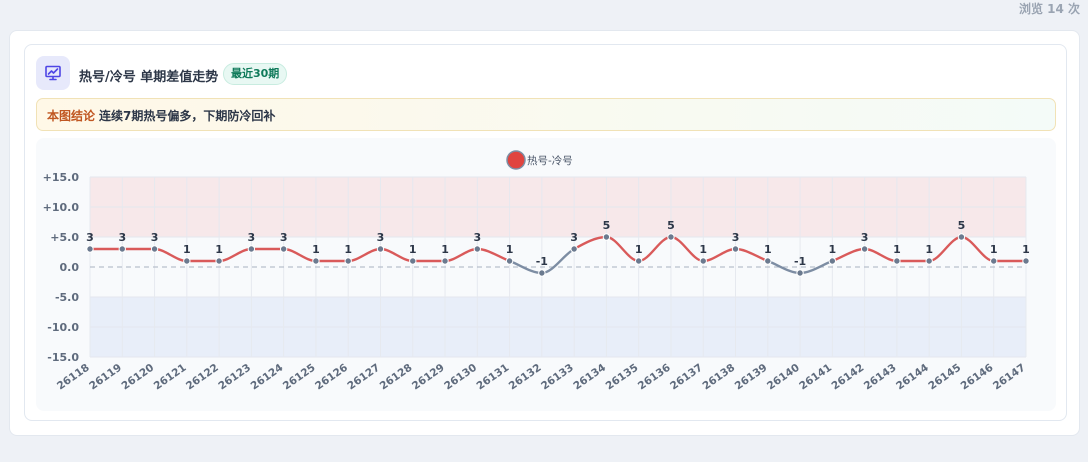  What do you see at coordinates (170, 377) in the screenshot?
I see `x-tick-label: 26121` at bounding box center [170, 377].